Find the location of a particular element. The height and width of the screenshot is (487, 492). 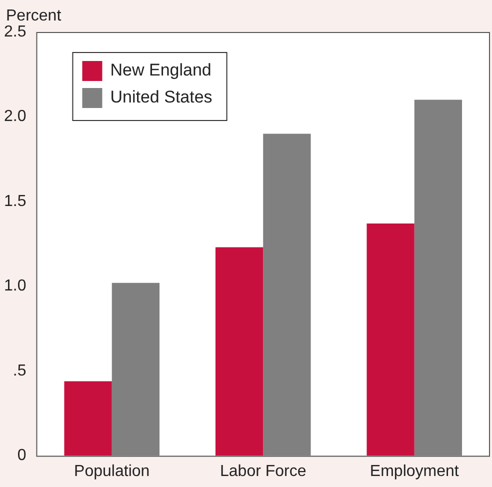

x-tick-label: Employment is located at coordinates (415, 471).